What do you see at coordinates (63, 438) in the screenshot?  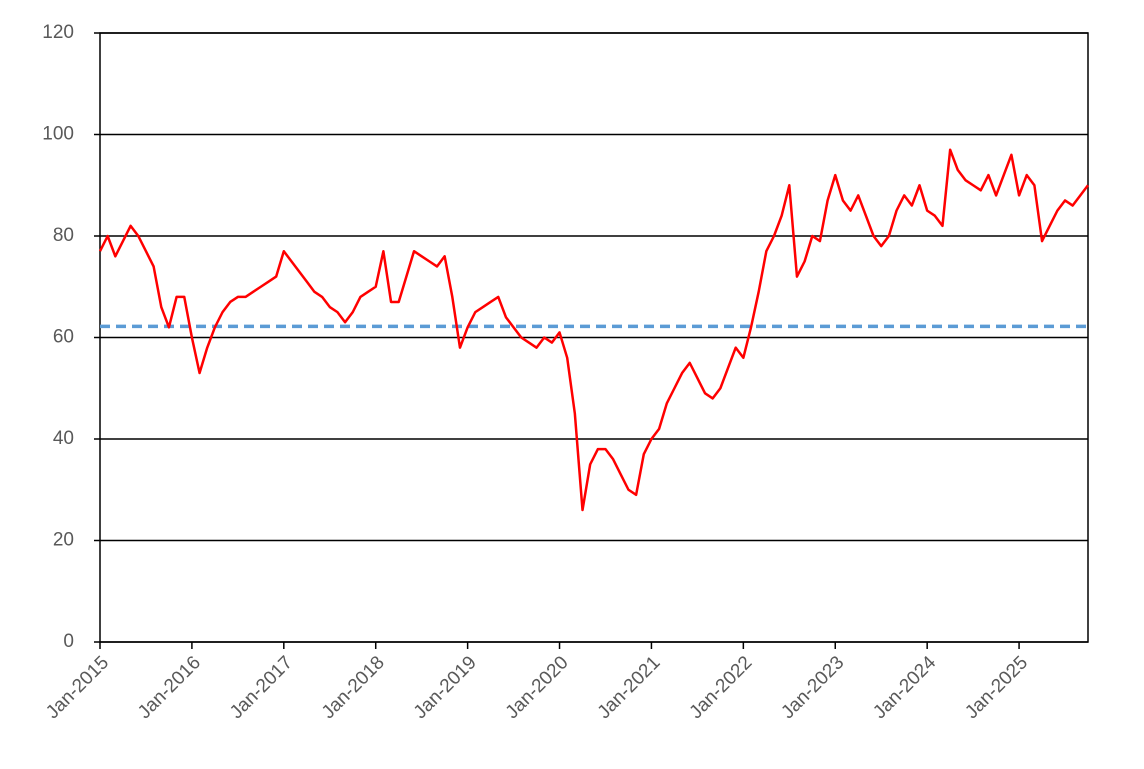 I see `y-tick-label: 40` at bounding box center [63, 438].